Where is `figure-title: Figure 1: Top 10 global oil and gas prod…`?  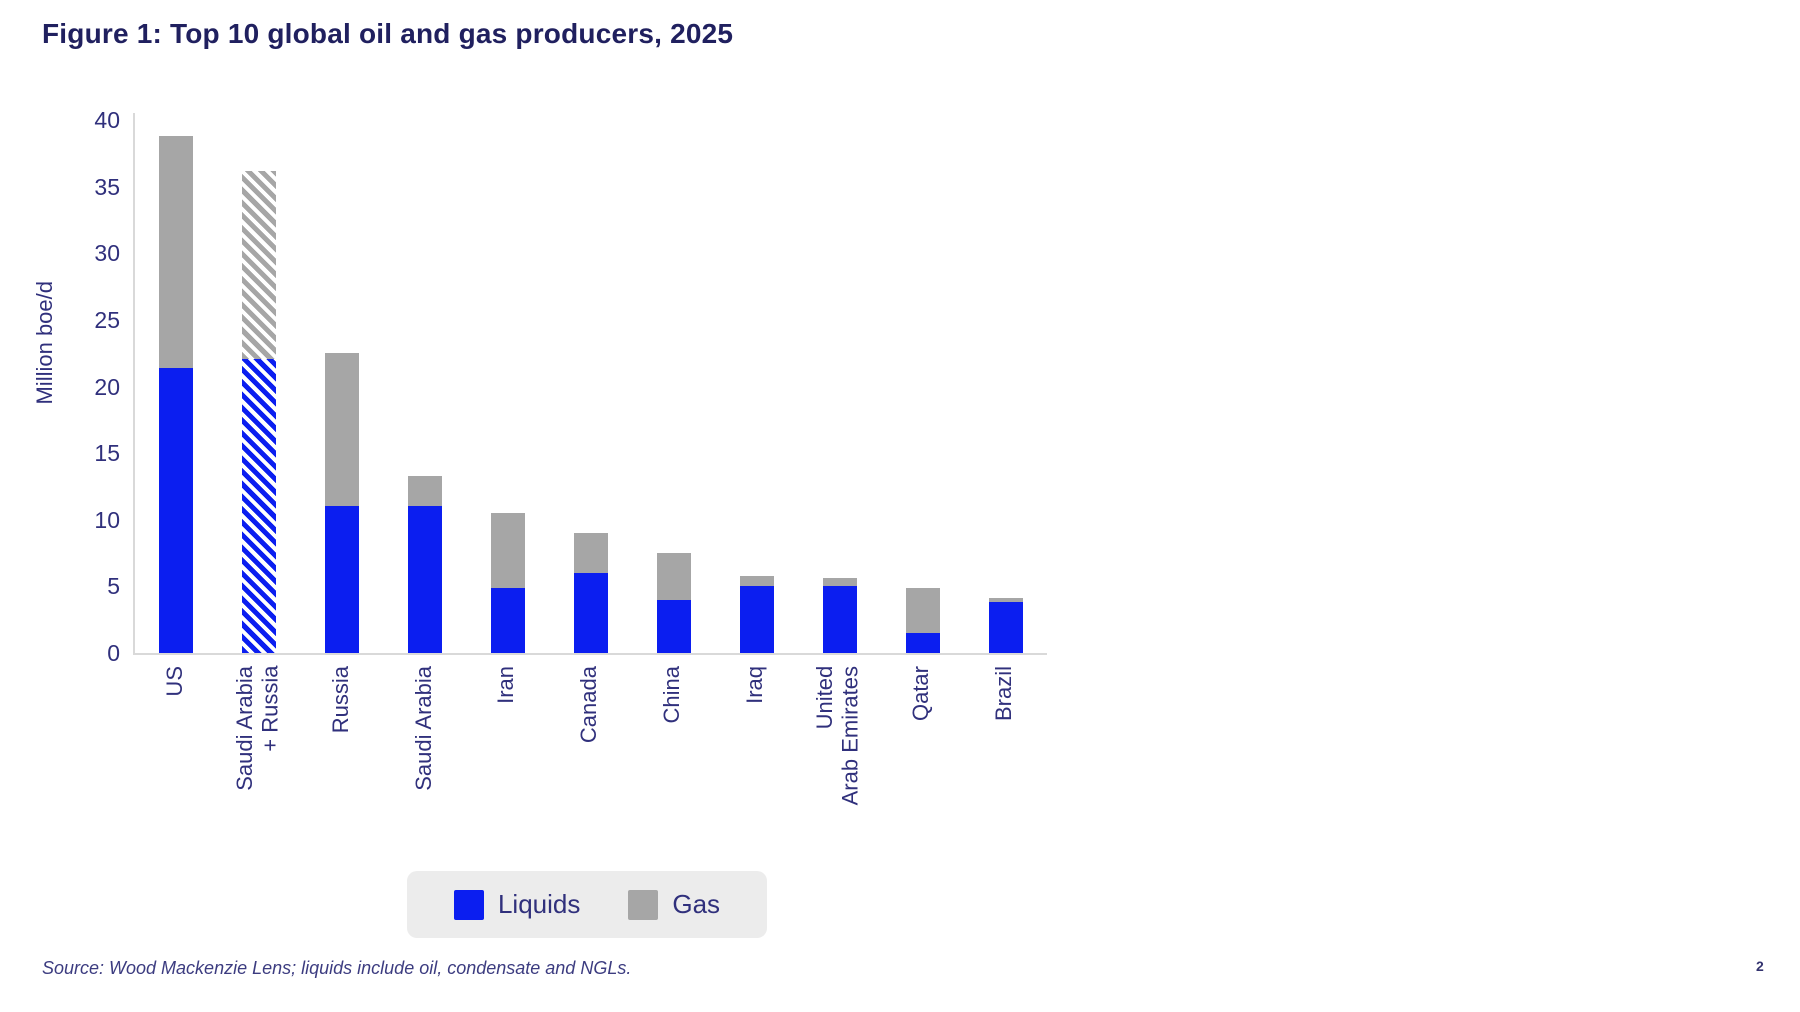
figure-title: Figure 1: Top 10 global oil and gas prod… is located at coordinates (388, 33).